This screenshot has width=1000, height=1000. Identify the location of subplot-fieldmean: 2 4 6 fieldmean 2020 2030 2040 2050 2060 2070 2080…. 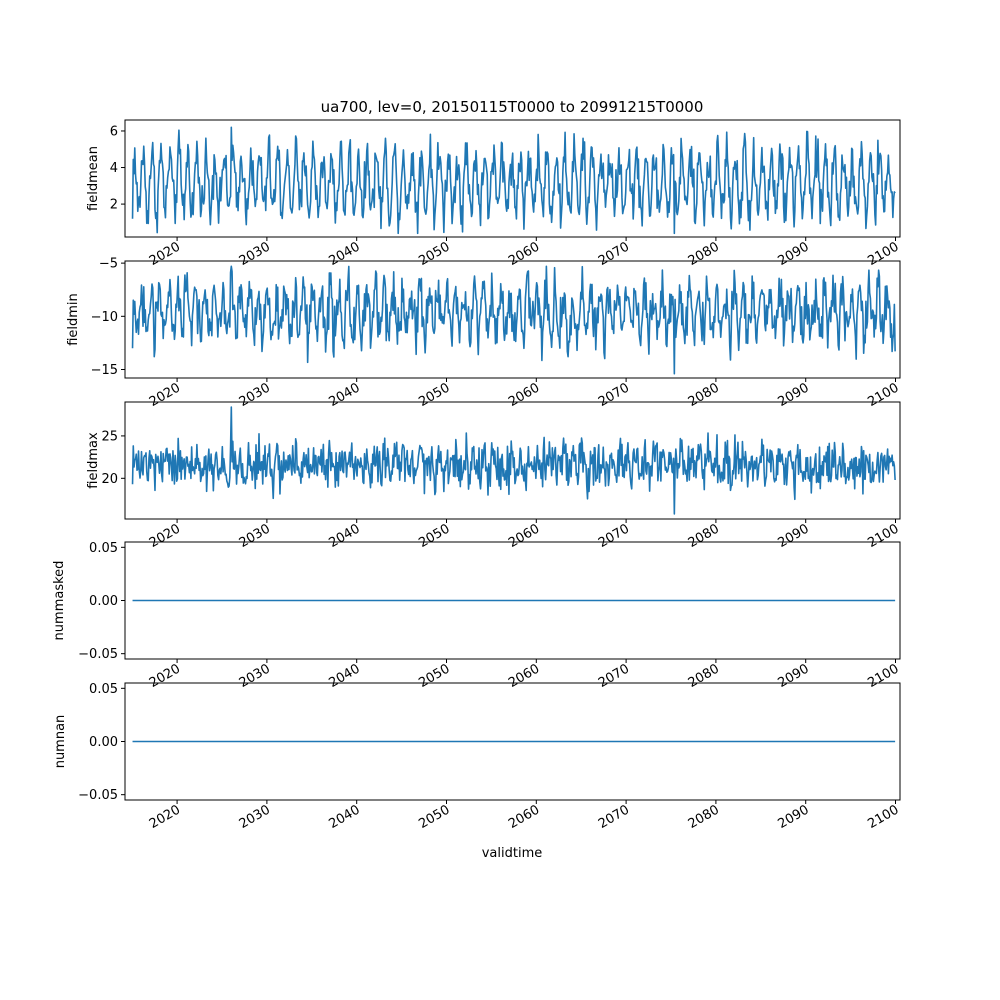
(494, 194).